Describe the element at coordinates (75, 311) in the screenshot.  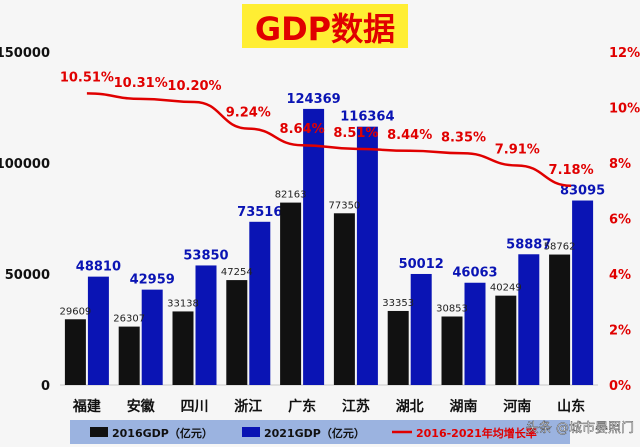
I see `bar-2016-label: 29609` at that location.